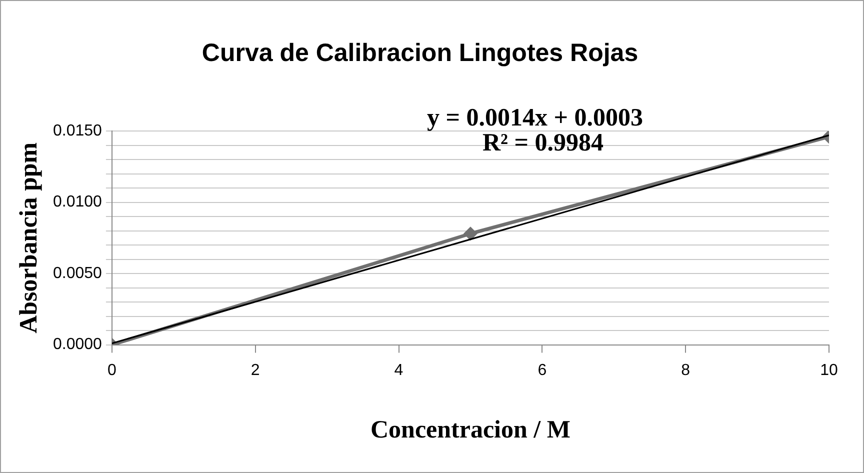 The height and width of the screenshot is (473, 864). I want to click on y-tick-label: 0.0000, so click(77, 345).